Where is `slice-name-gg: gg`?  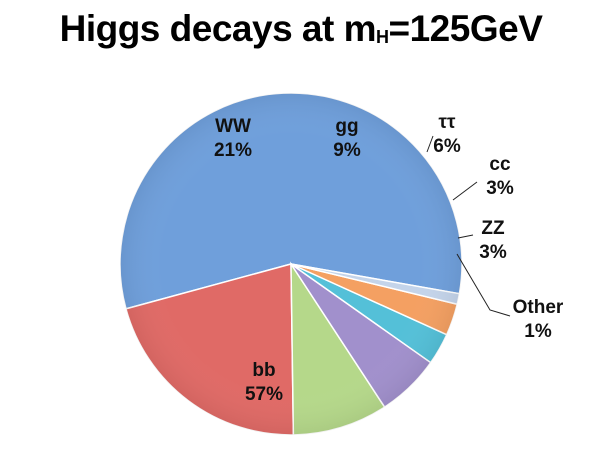
slice-name-gg: gg is located at coordinates (346, 126).